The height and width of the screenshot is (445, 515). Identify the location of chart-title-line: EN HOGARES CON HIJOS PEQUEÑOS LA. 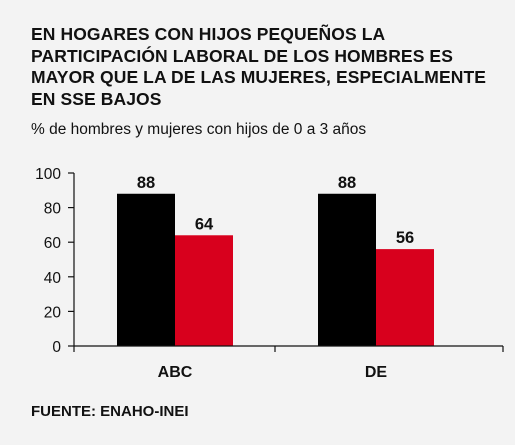
(208, 34).